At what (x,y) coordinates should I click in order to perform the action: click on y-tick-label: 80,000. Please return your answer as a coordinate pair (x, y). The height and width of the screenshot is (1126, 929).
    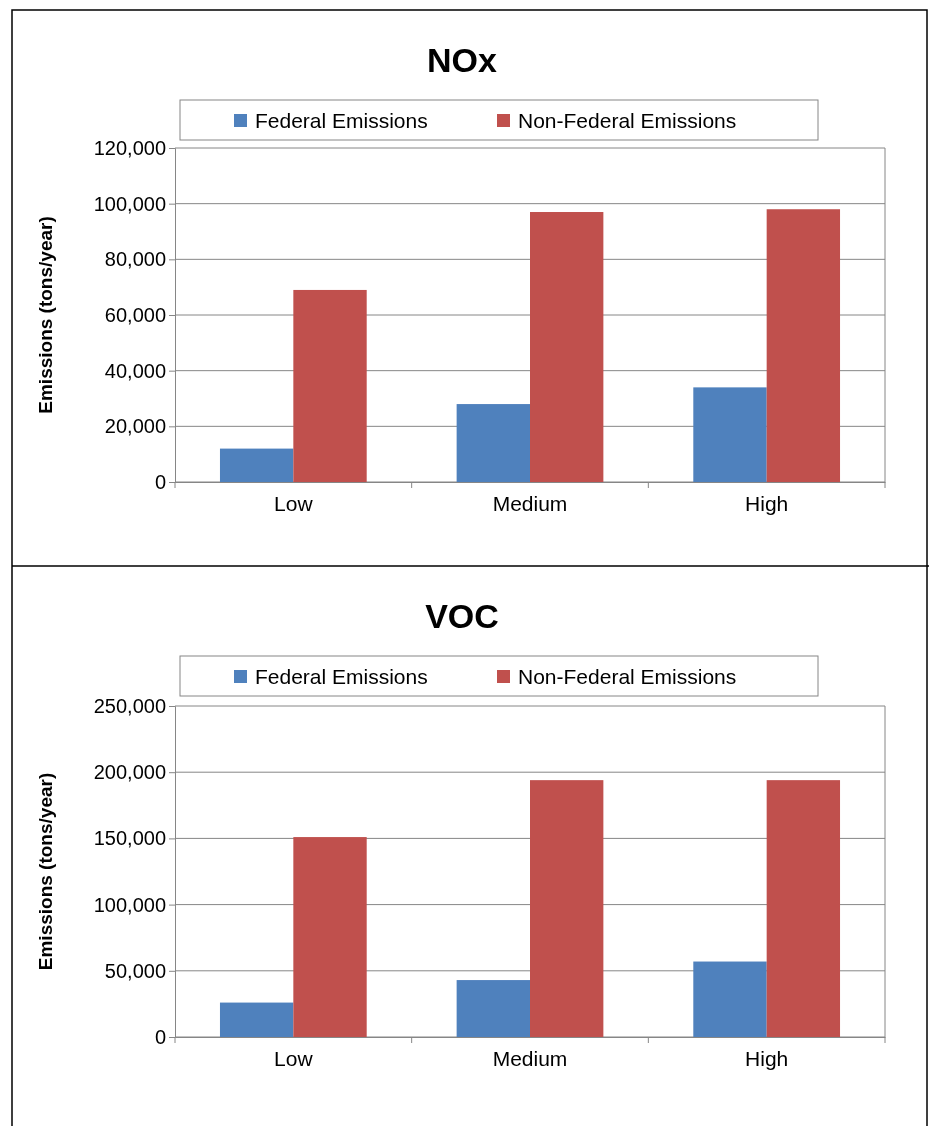
    Looking at the image, I should click on (135, 259).